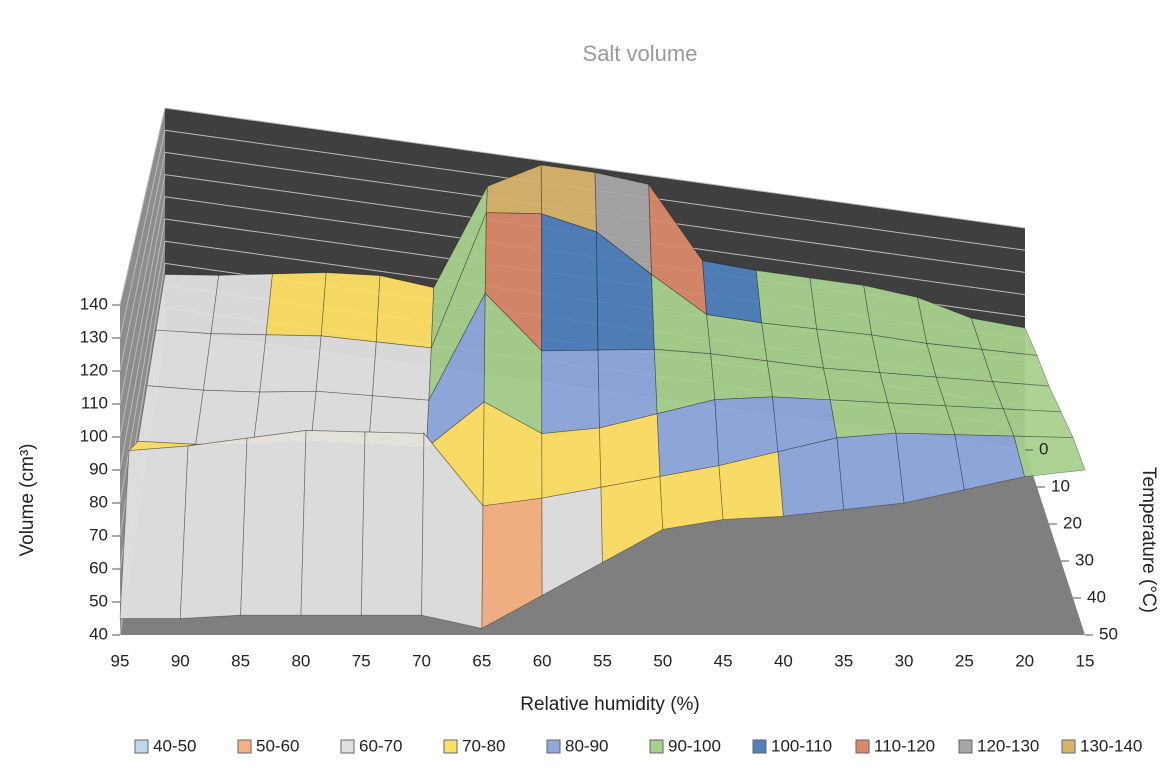 The height and width of the screenshot is (776, 1173). Describe the element at coordinates (1096, 596) in the screenshot. I see `z-tick-label: 40` at that location.